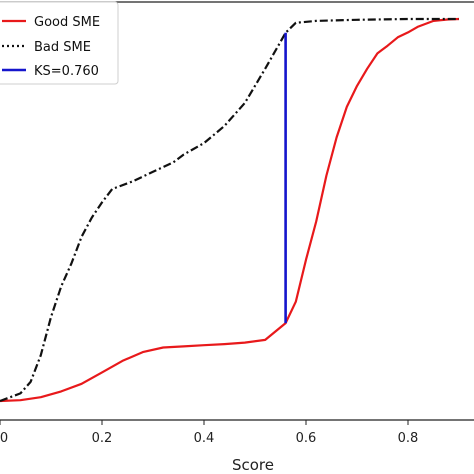 The width and height of the screenshot is (474, 474). I want to click on x-tick-label: 0.4, so click(204, 438).